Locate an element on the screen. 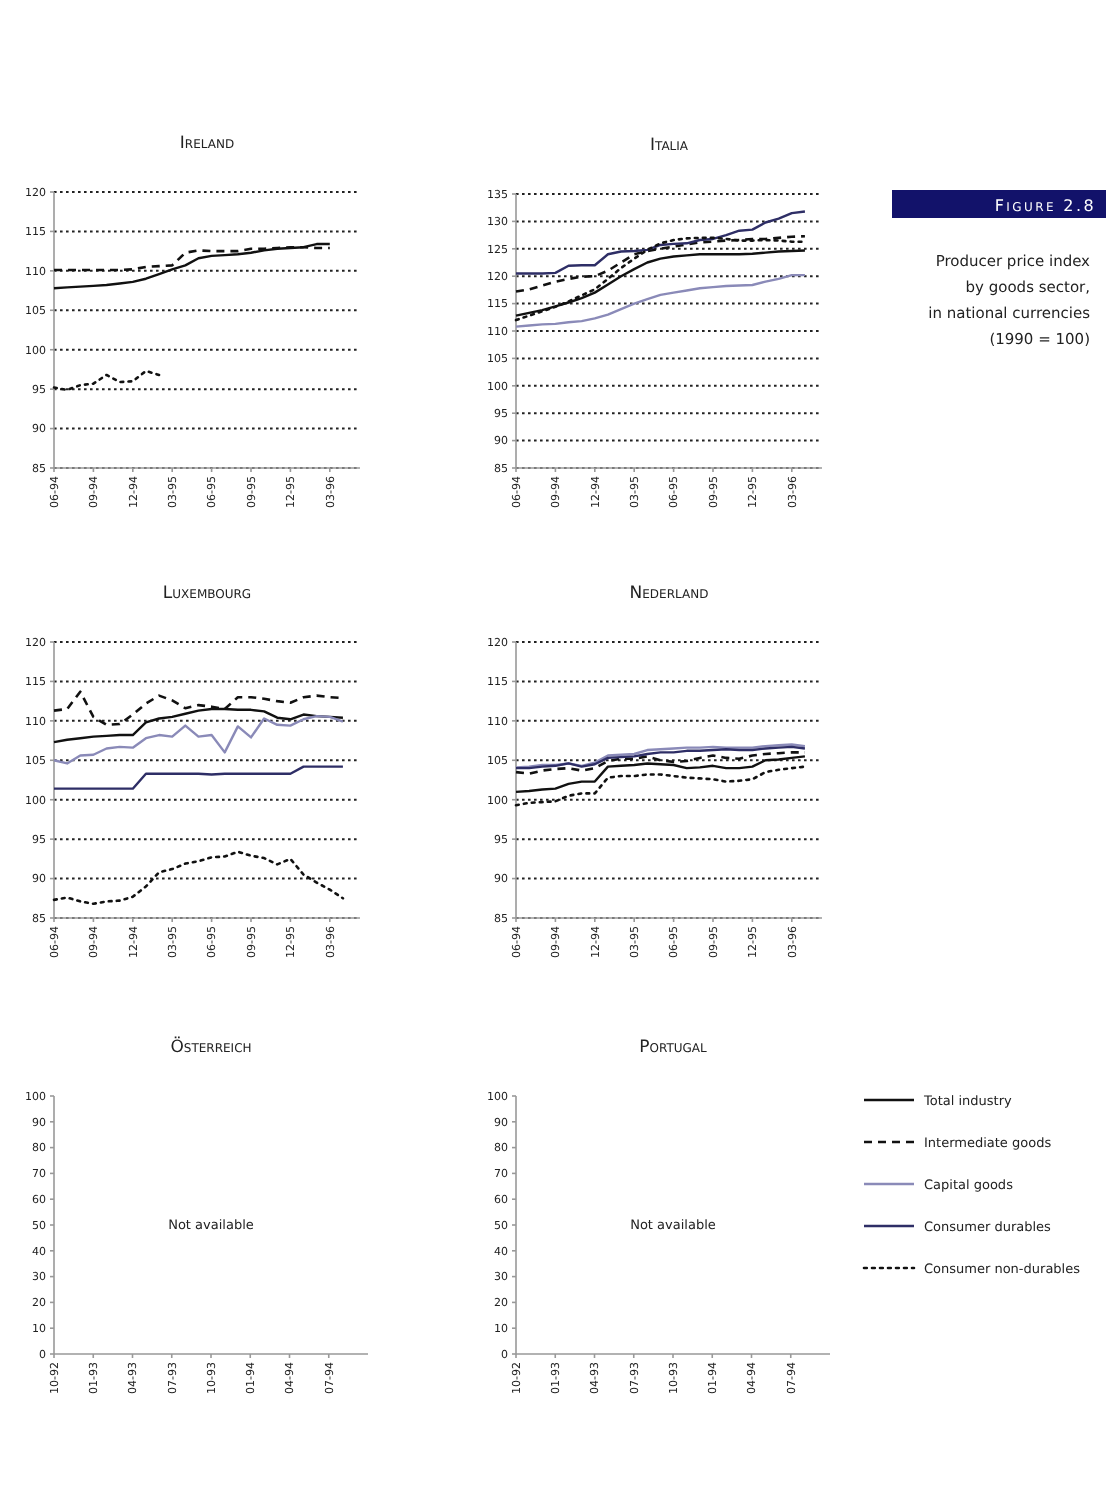 The width and height of the screenshot is (1106, 1494). chart-title: Ireland is located at coordinates (207, 144).